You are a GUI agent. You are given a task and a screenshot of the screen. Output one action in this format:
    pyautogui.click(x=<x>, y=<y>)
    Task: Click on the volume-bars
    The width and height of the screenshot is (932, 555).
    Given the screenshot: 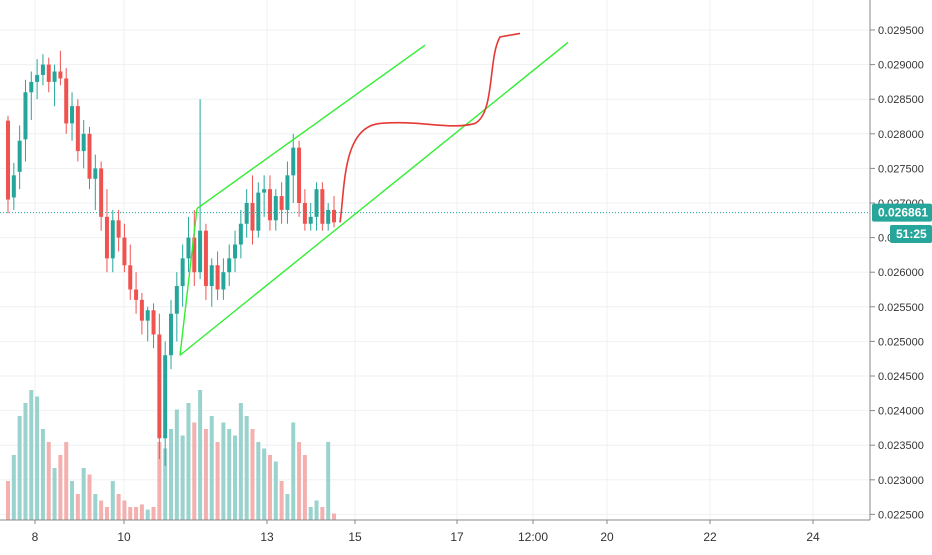 What is the action you would take?
    pyautogui.click(x=171, y=455)
    